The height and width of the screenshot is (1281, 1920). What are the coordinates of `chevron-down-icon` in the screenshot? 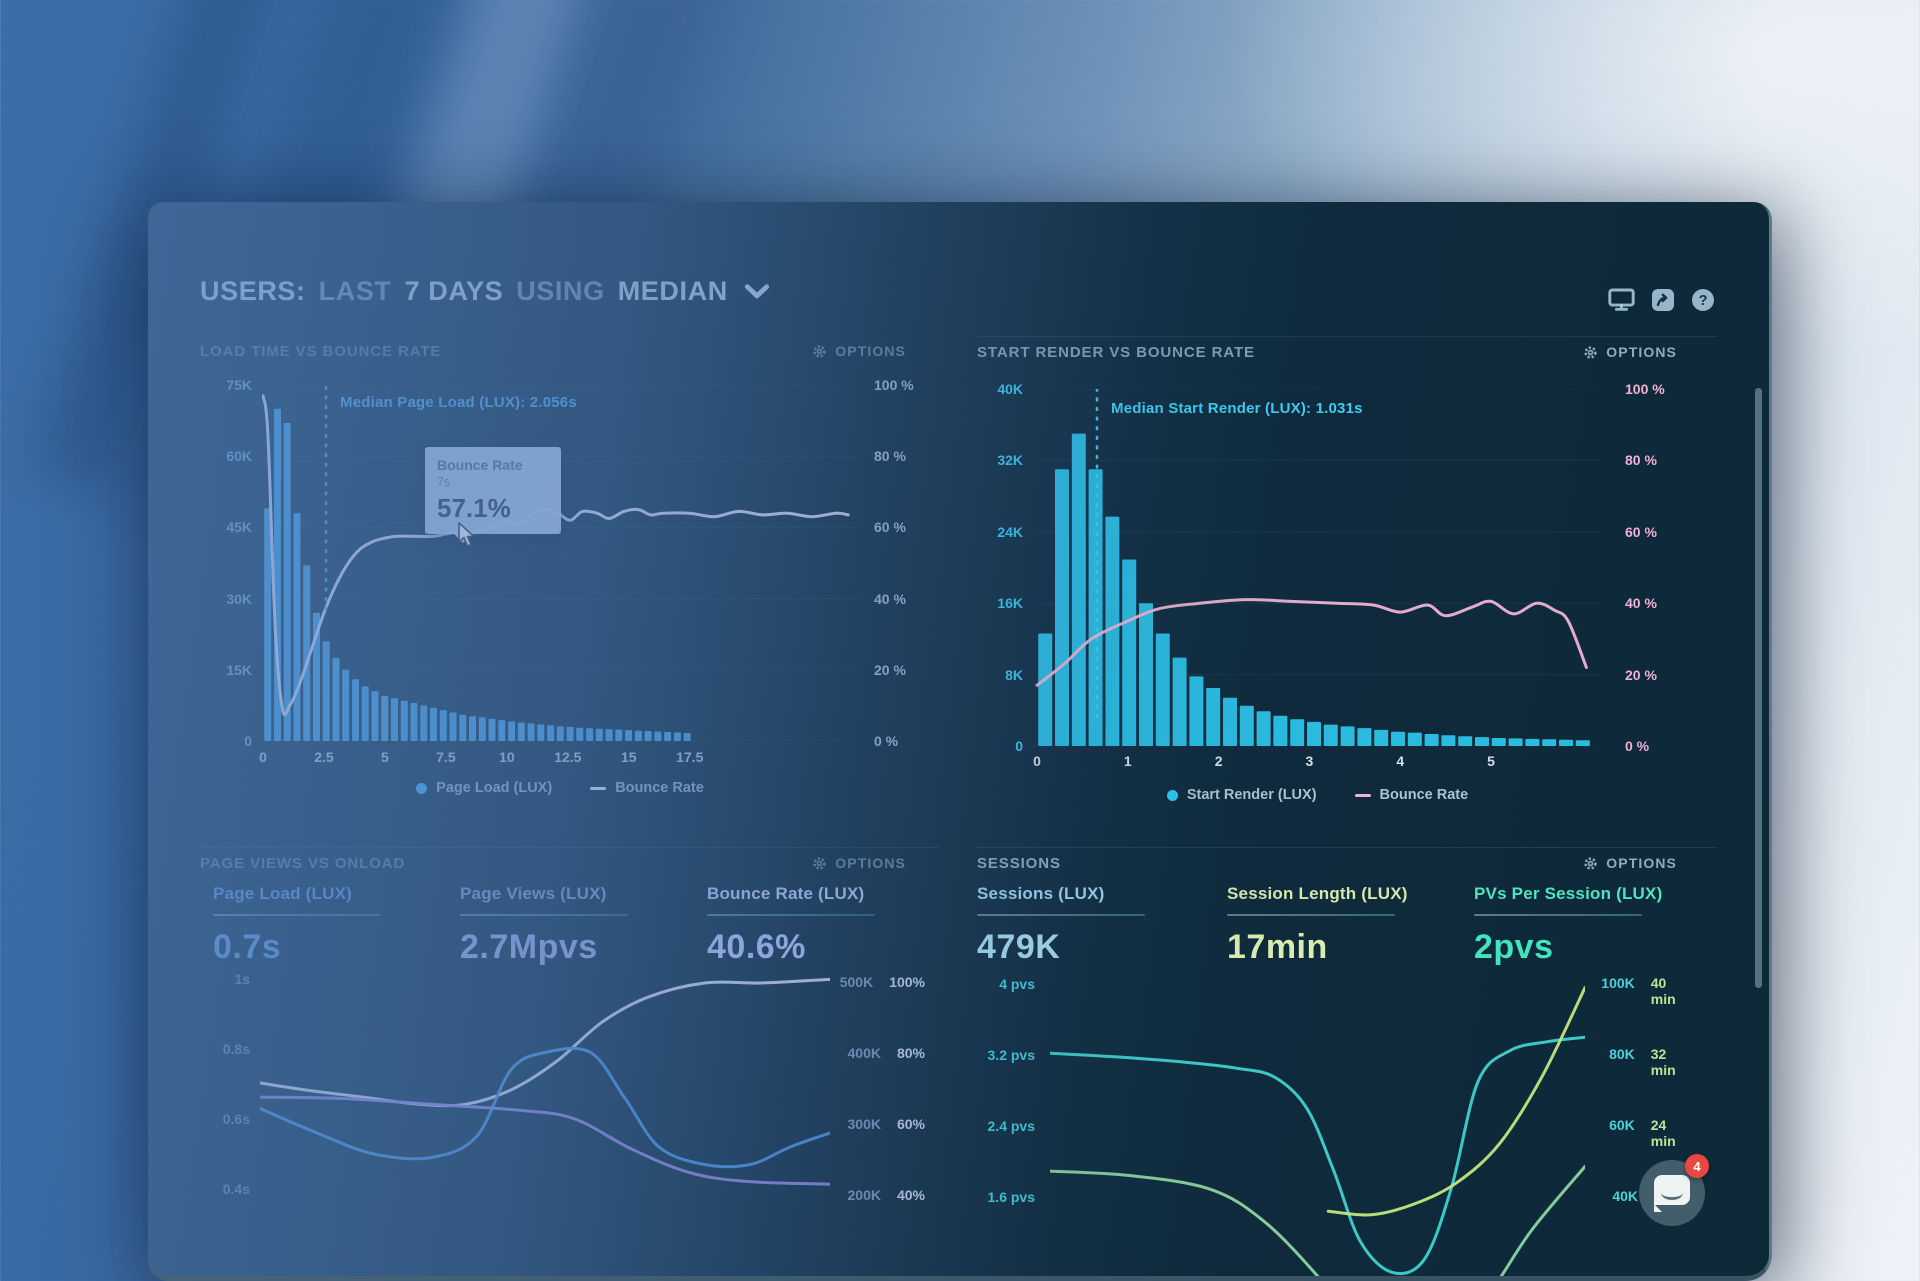 It's located at (756, 291).